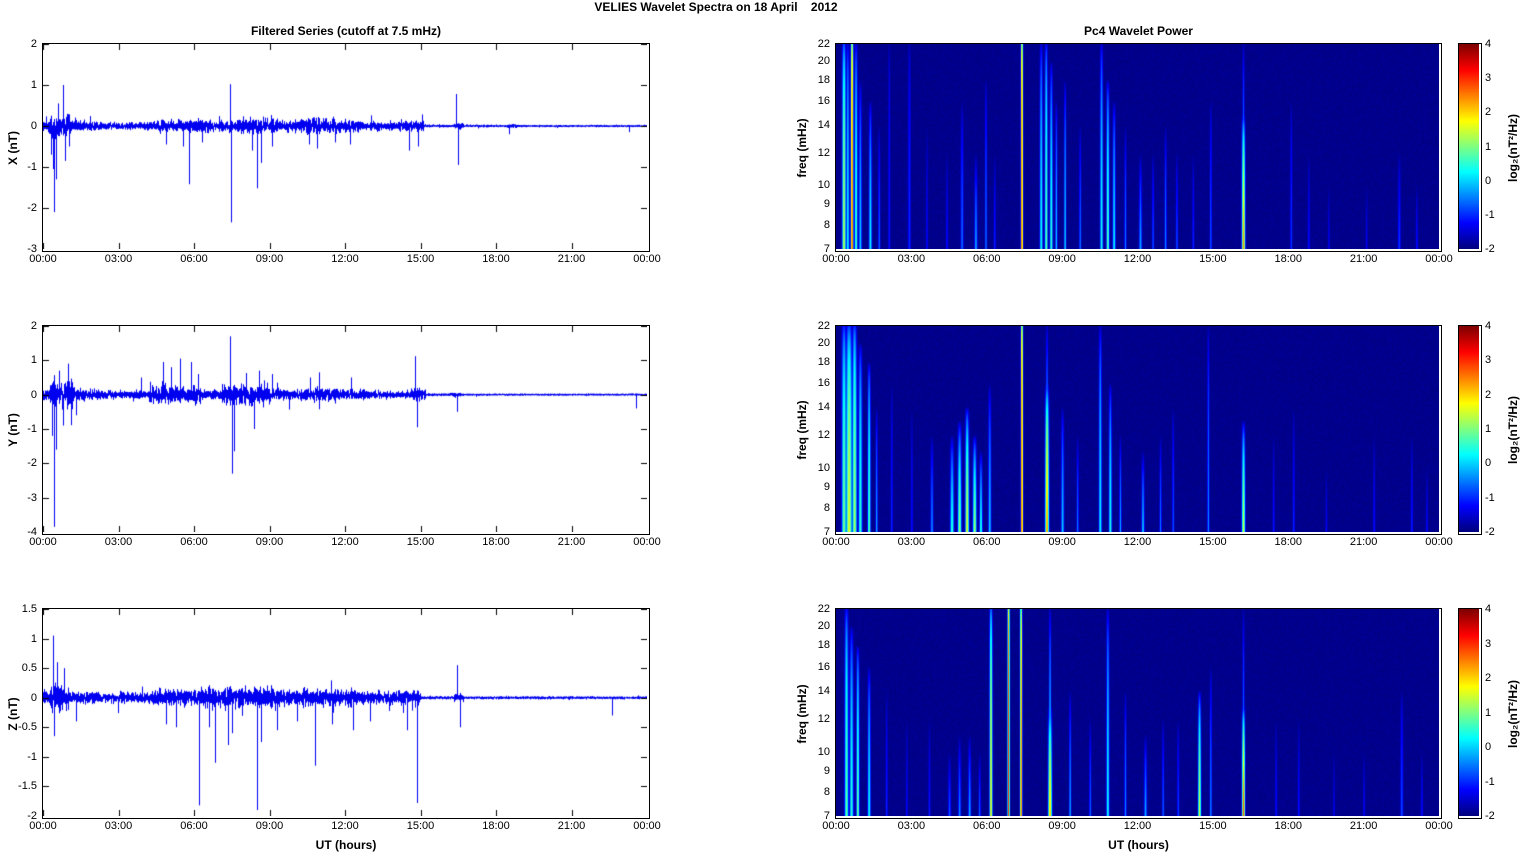 The width and height of the screenshot is (1526, 852). What do you see at coordinates (826, 791) in the screenshot?
I see `freq-tick-label: 8` at bounding box center [826, 791].